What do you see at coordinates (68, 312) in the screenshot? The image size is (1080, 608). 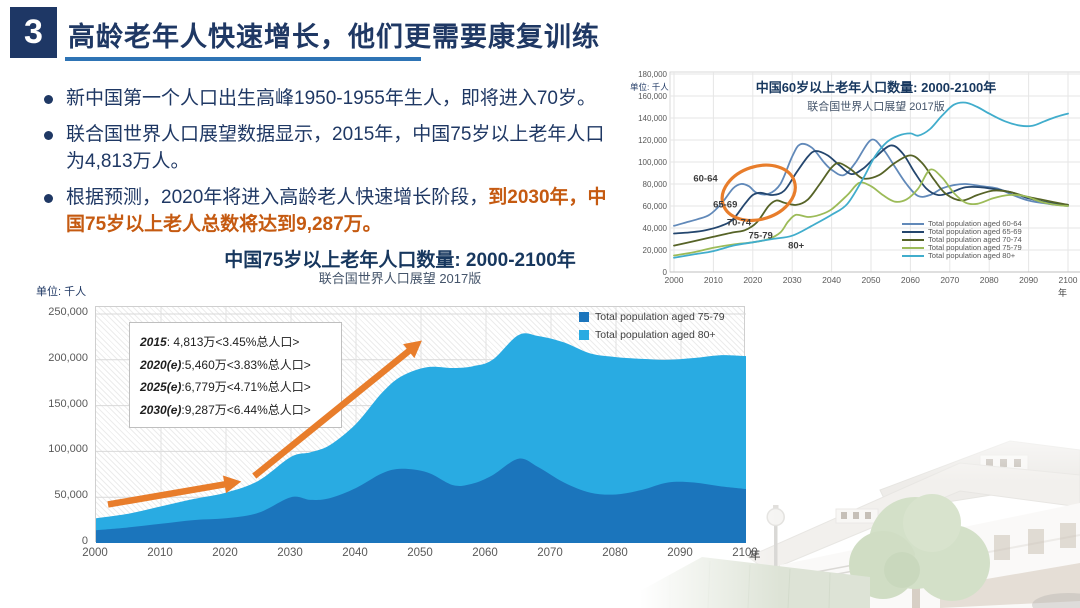 I see `y-axis-tick: 250,000` at bounding box center [68, 312].